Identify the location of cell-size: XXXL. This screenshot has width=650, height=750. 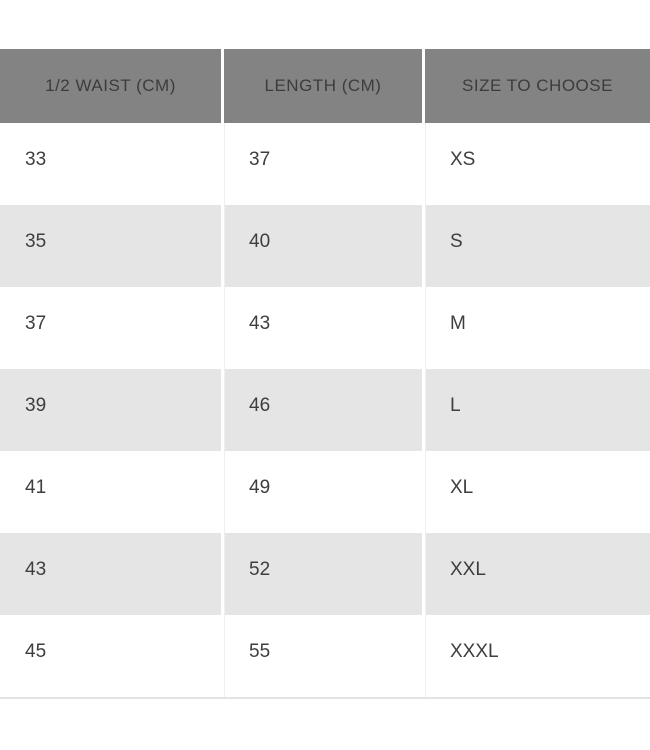
(536, 656).